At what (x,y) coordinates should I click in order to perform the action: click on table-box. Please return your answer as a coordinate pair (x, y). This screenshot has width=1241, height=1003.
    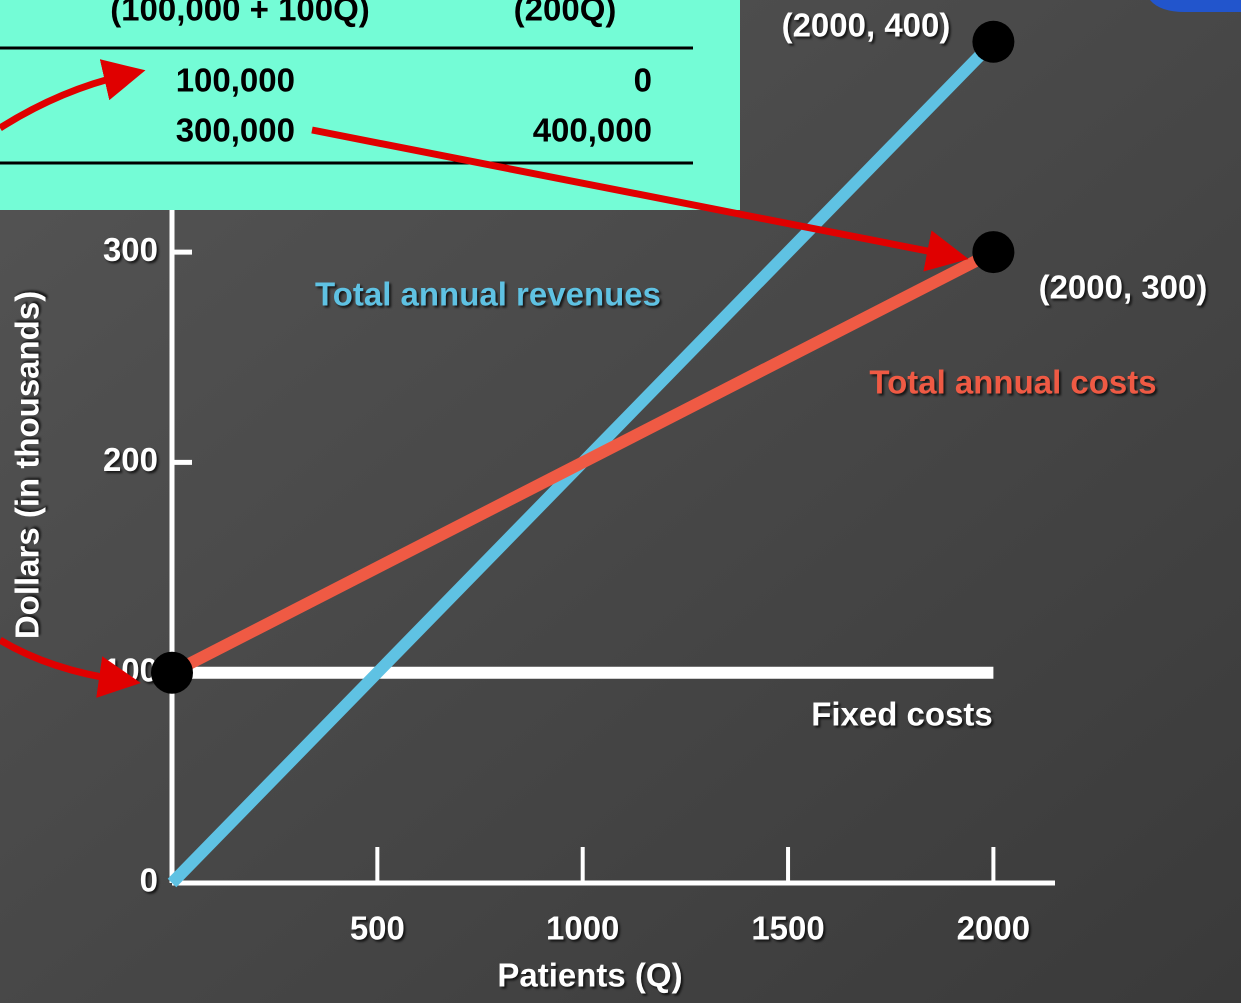
    Looking at the image, I should click on (370, 105).